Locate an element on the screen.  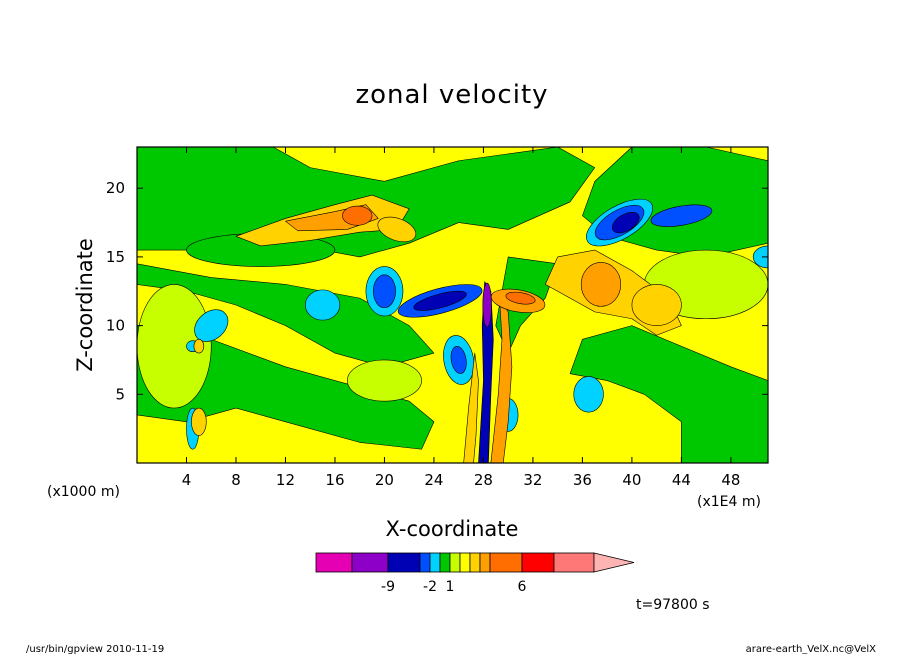
x-tick-label: 12 is located at coordinates (285, 480).